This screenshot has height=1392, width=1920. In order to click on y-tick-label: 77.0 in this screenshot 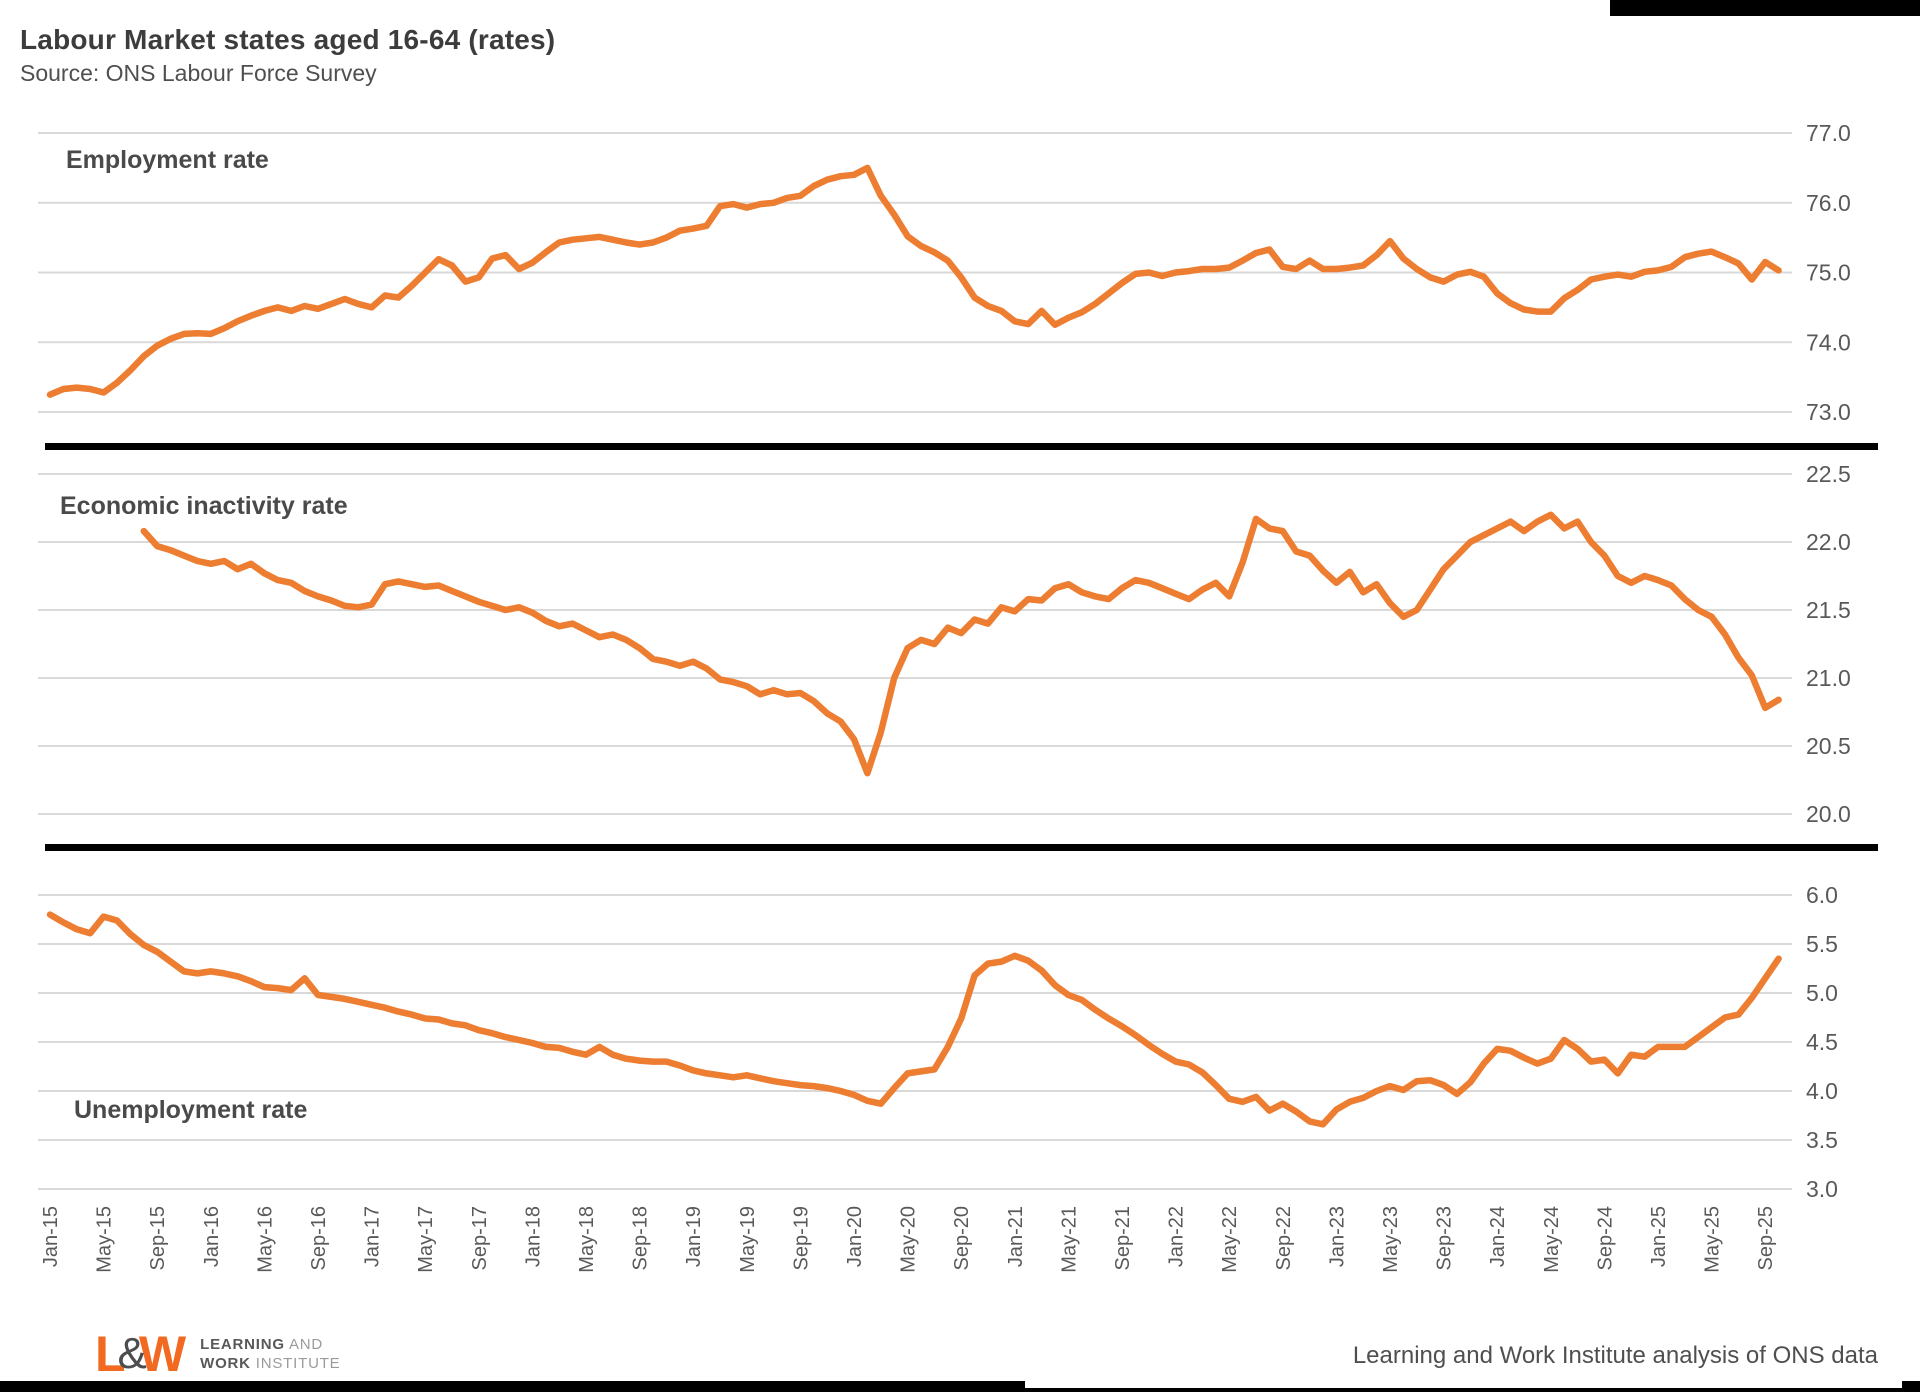, I will do `click(1828, 133)`.